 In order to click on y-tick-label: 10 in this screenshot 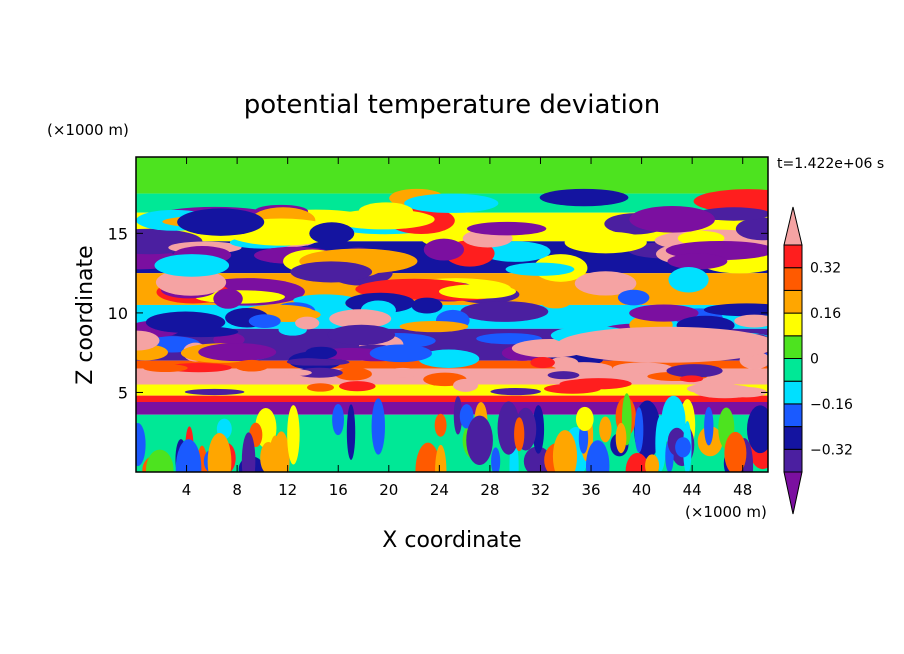, I will do `click(118, 313)`.